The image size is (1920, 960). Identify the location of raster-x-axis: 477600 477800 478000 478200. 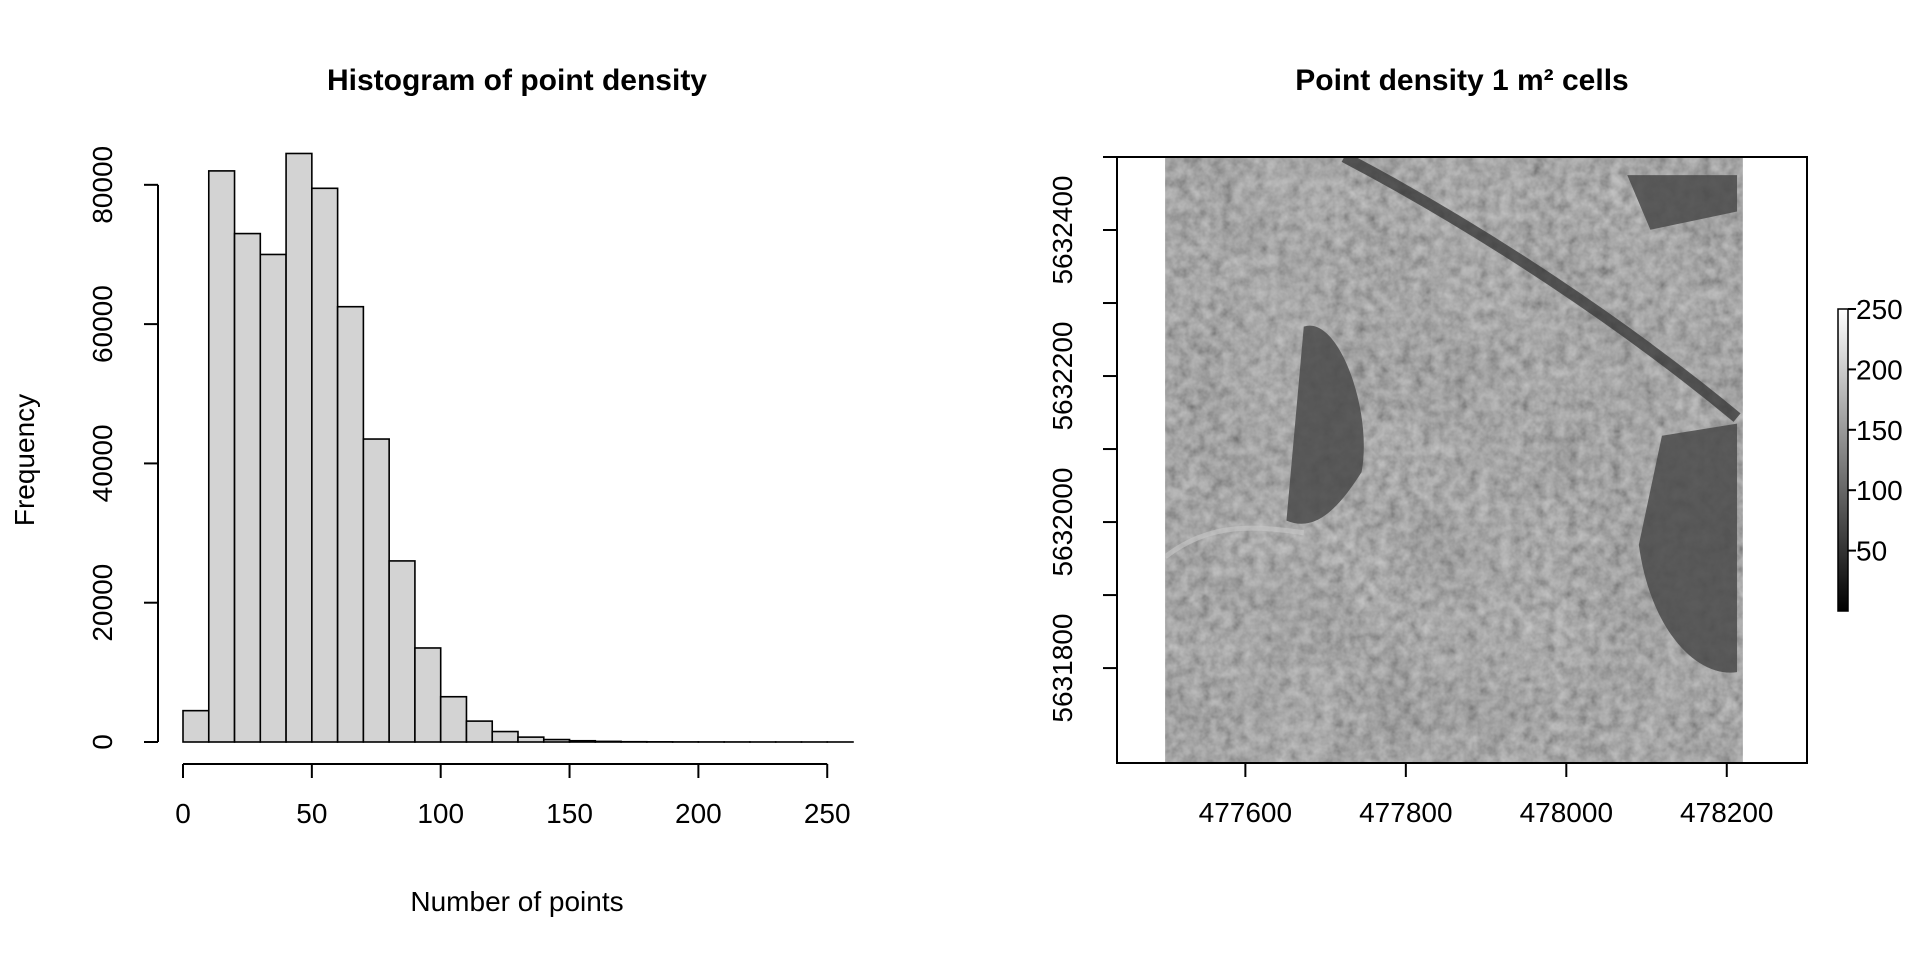
(1486, 795).